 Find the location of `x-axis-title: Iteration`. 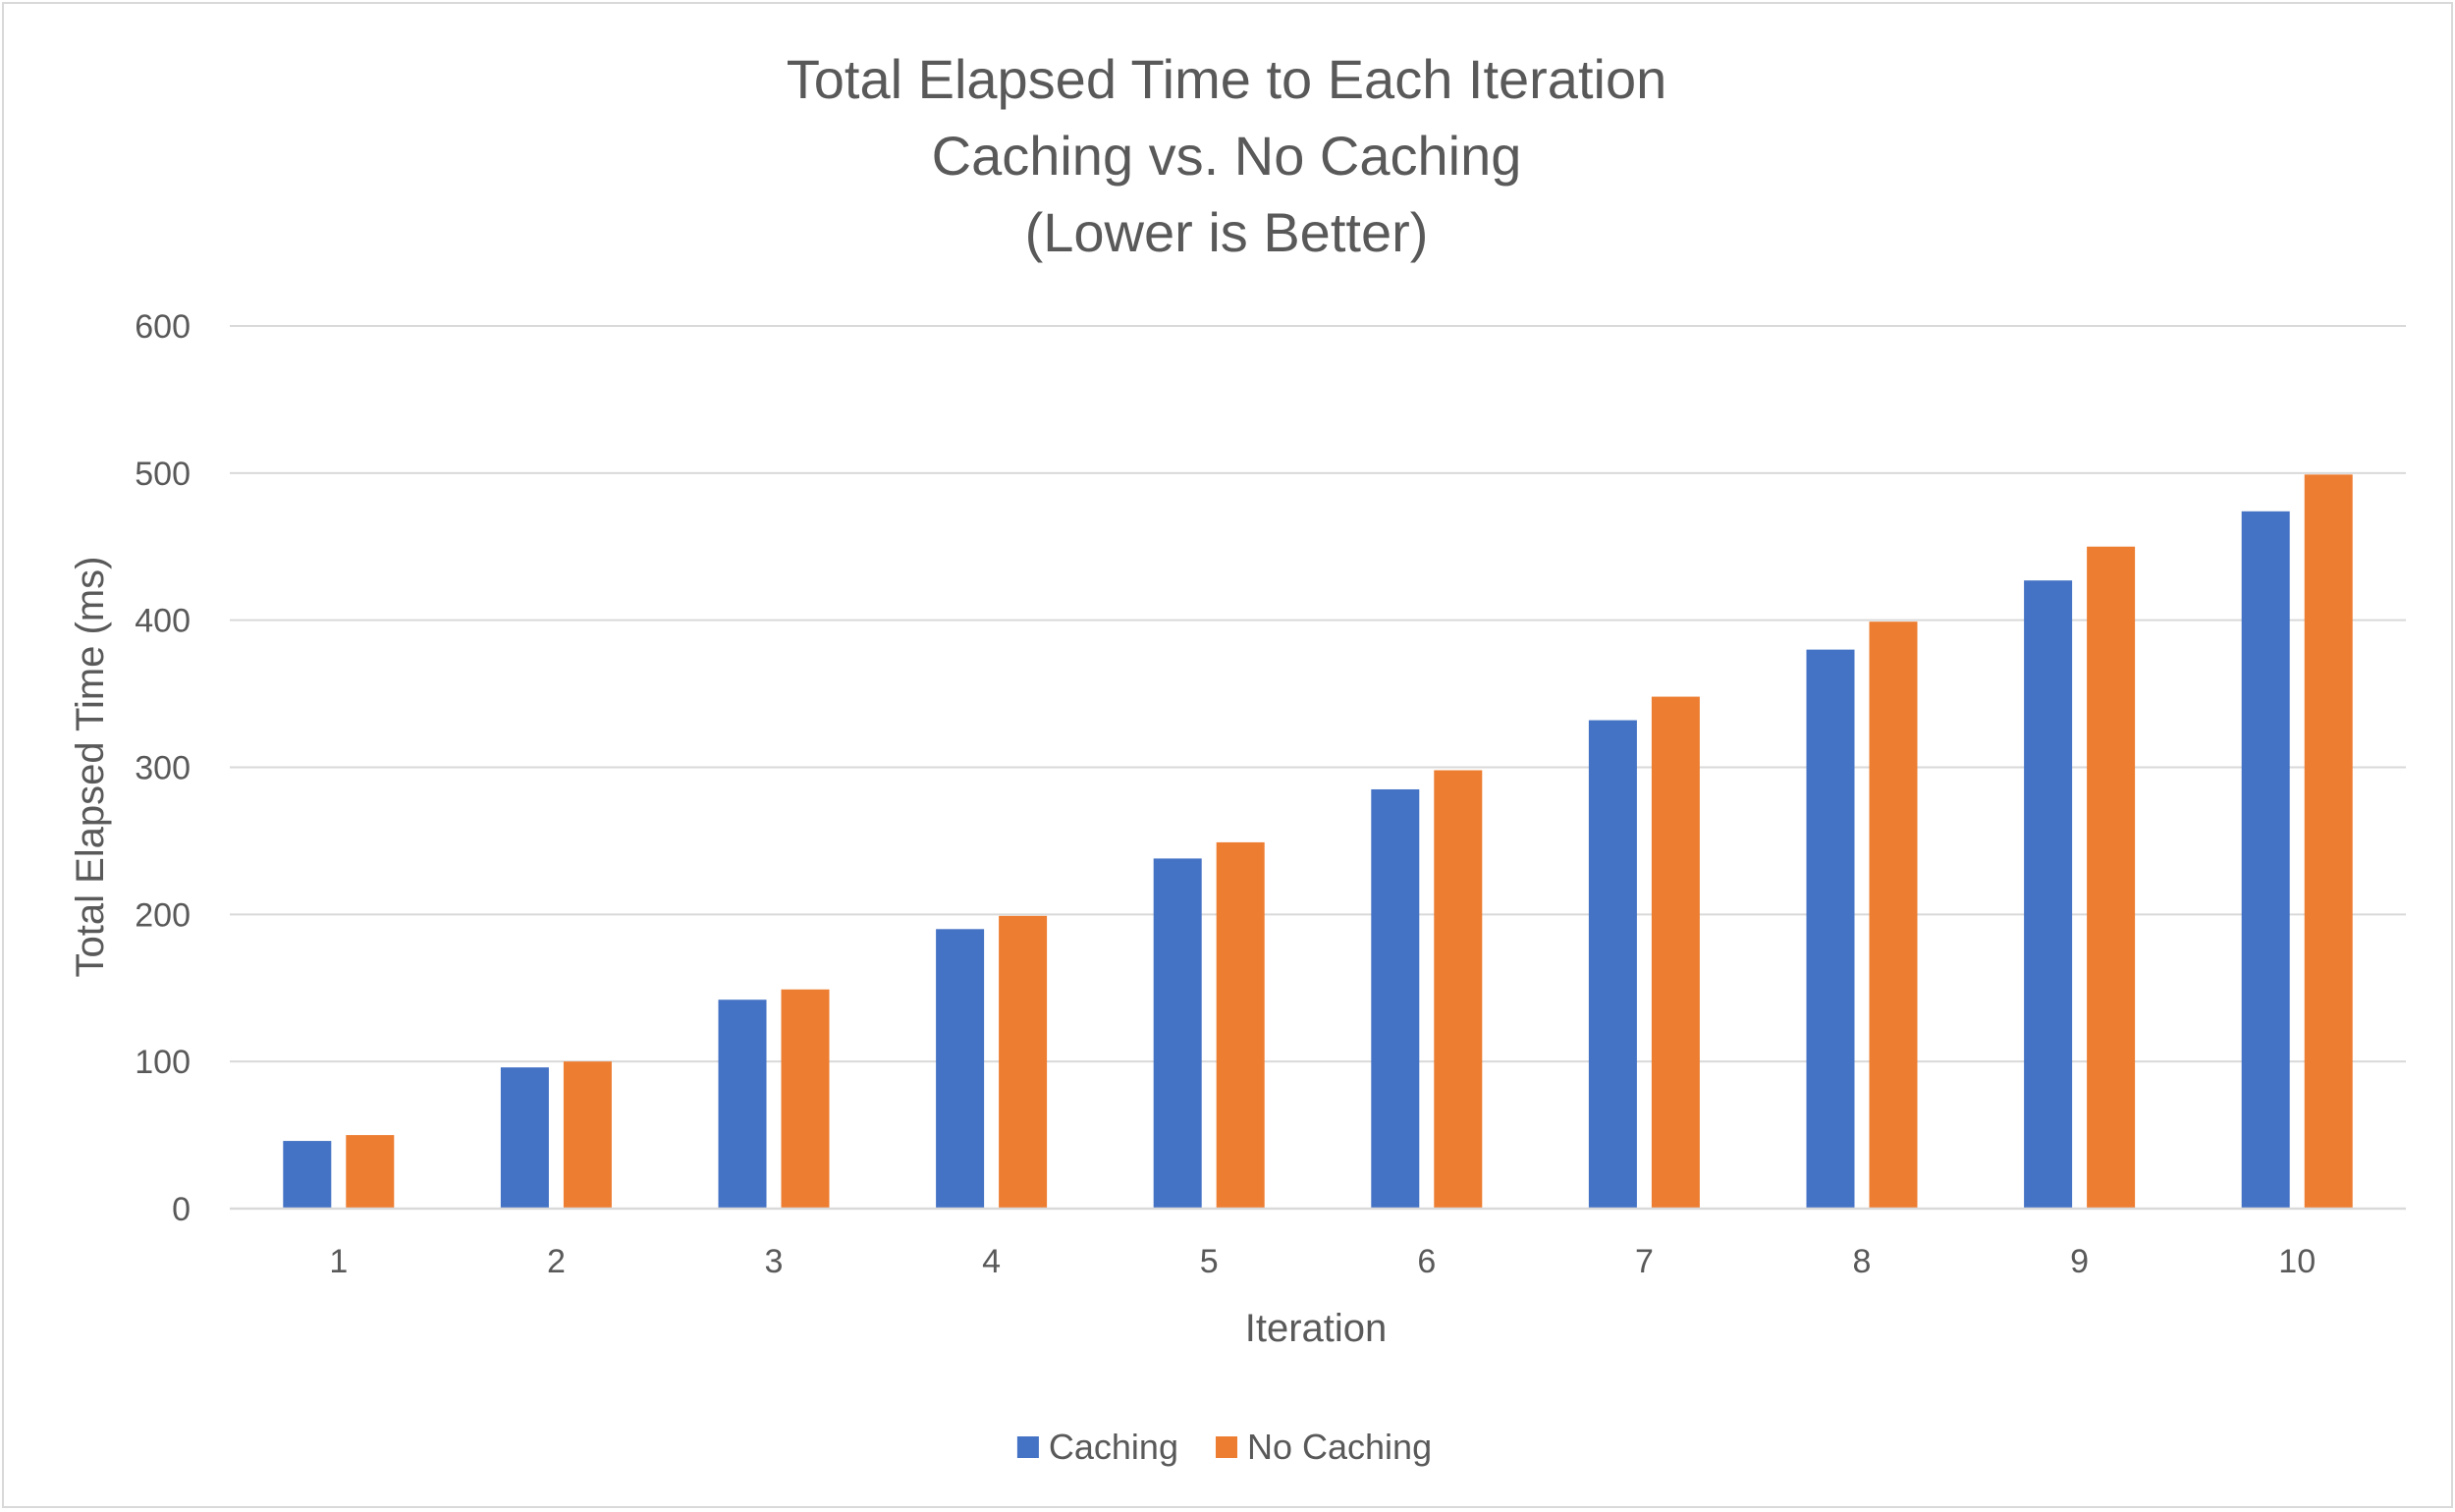

x-axis-title: Iteration is located at coordinates (1316, 1328).